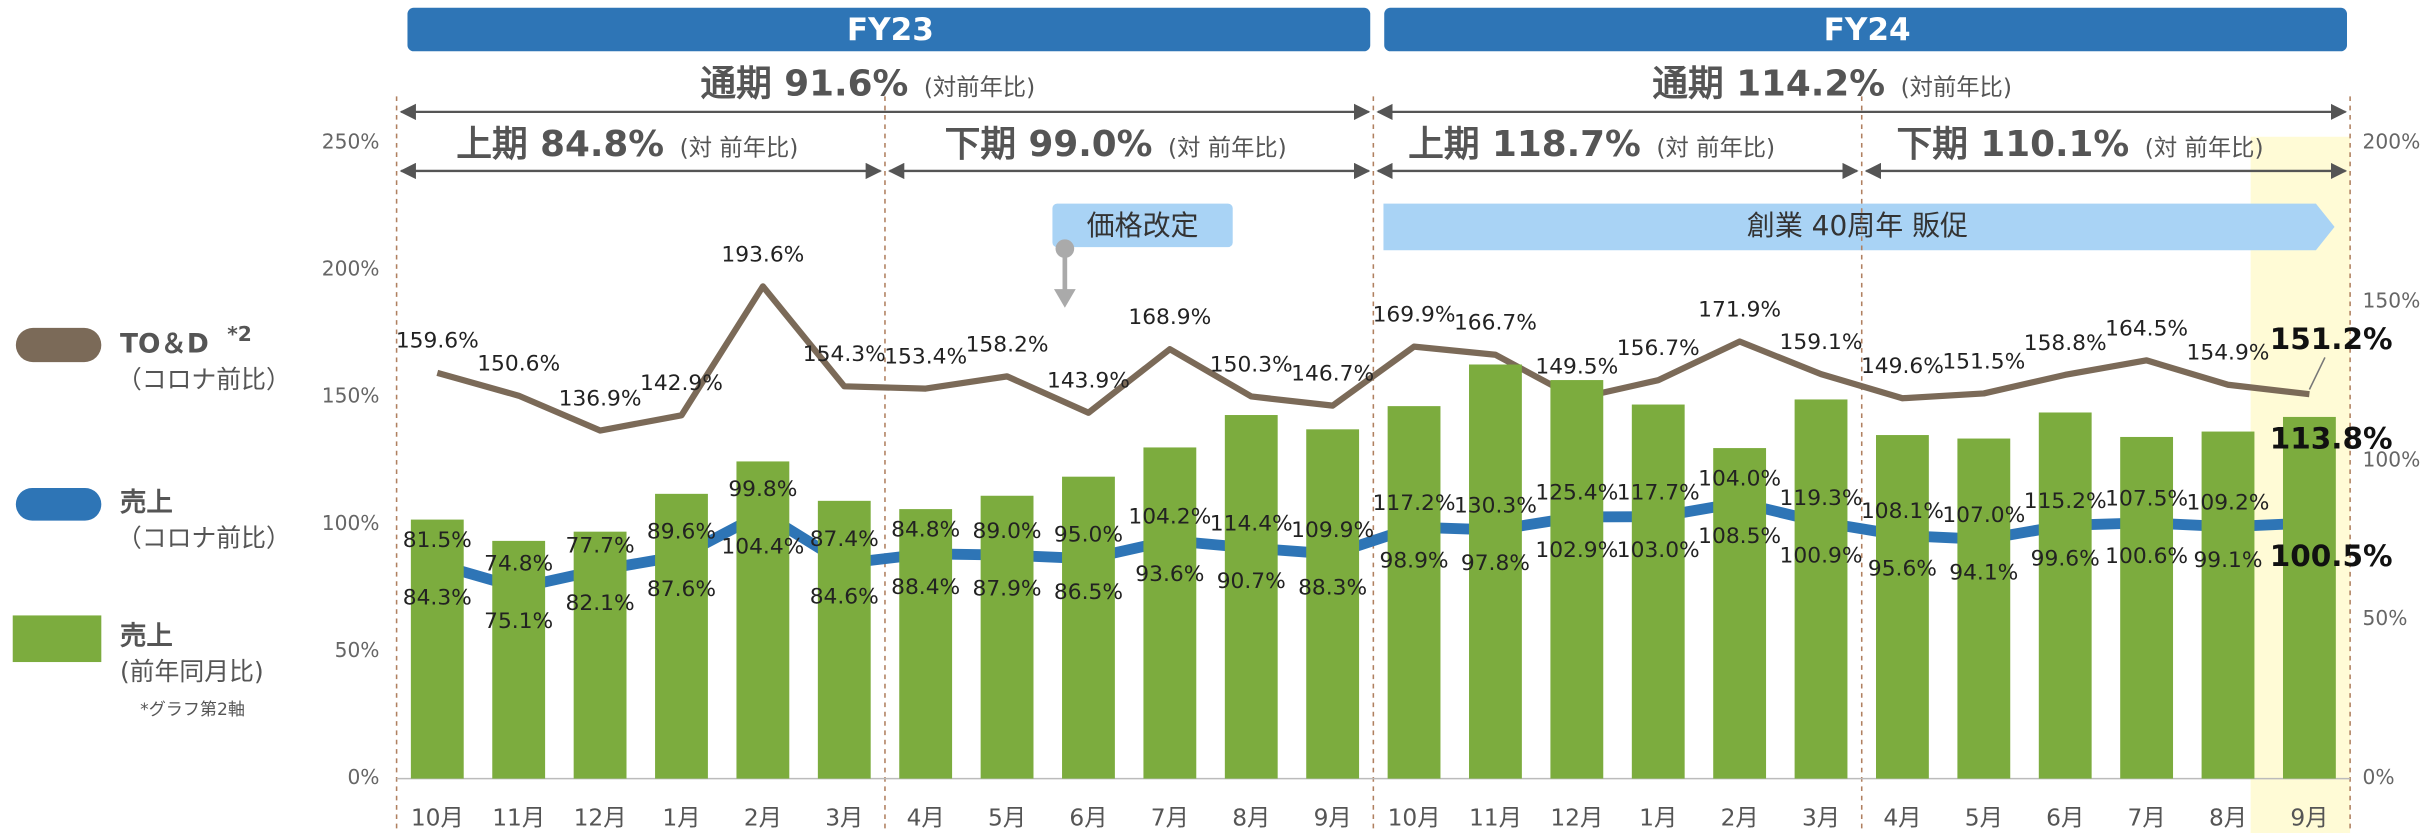  Describe the element at coordinates (1658, 492) in the screenshot. I see `data-label: 117.7%` at that location.